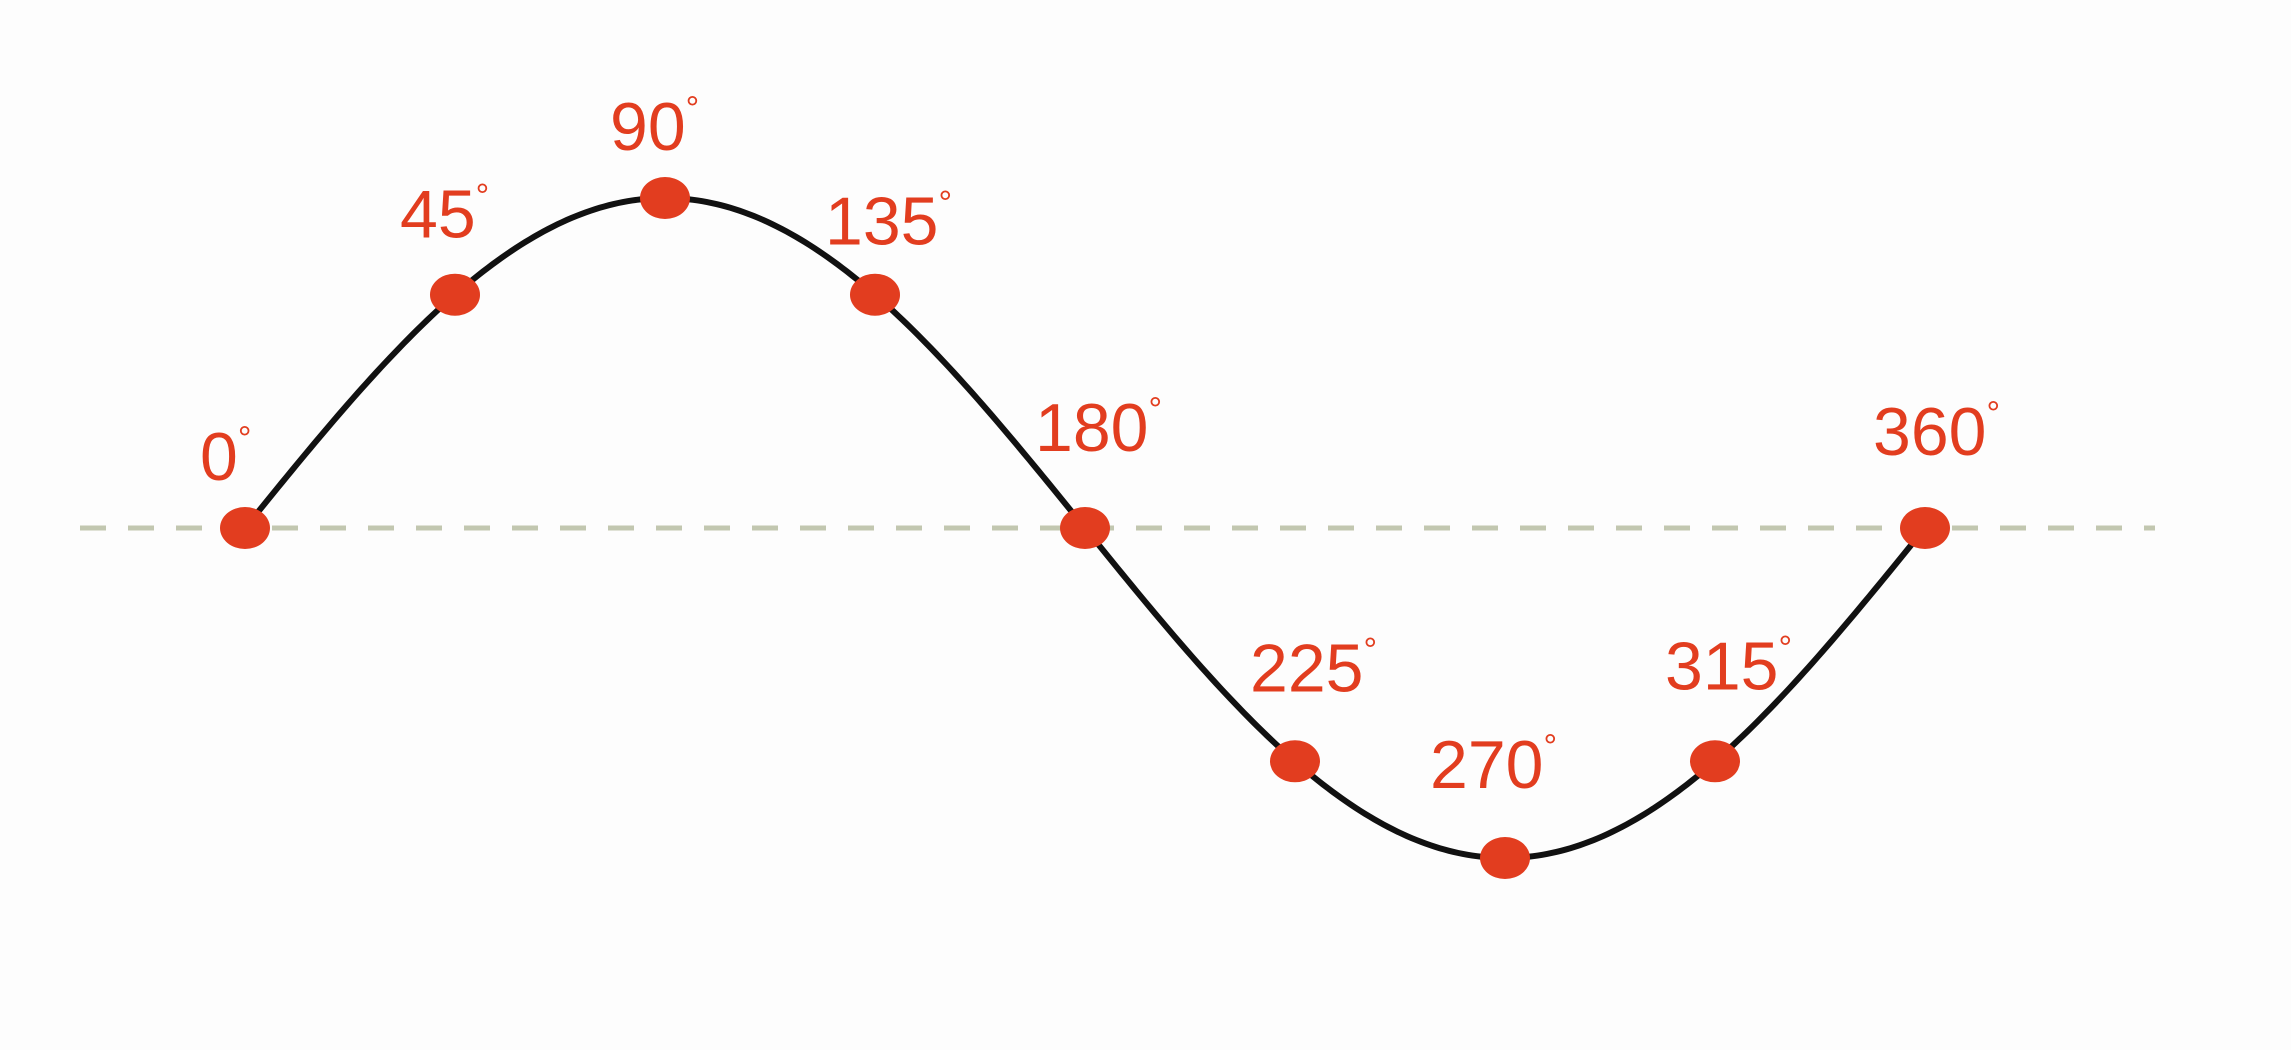 This screenshot has height=1050, width=2291. What do you see at coordinates (665, 198) in the screenshot?
I see `point-90-deg` at bounding box center [665, 198].